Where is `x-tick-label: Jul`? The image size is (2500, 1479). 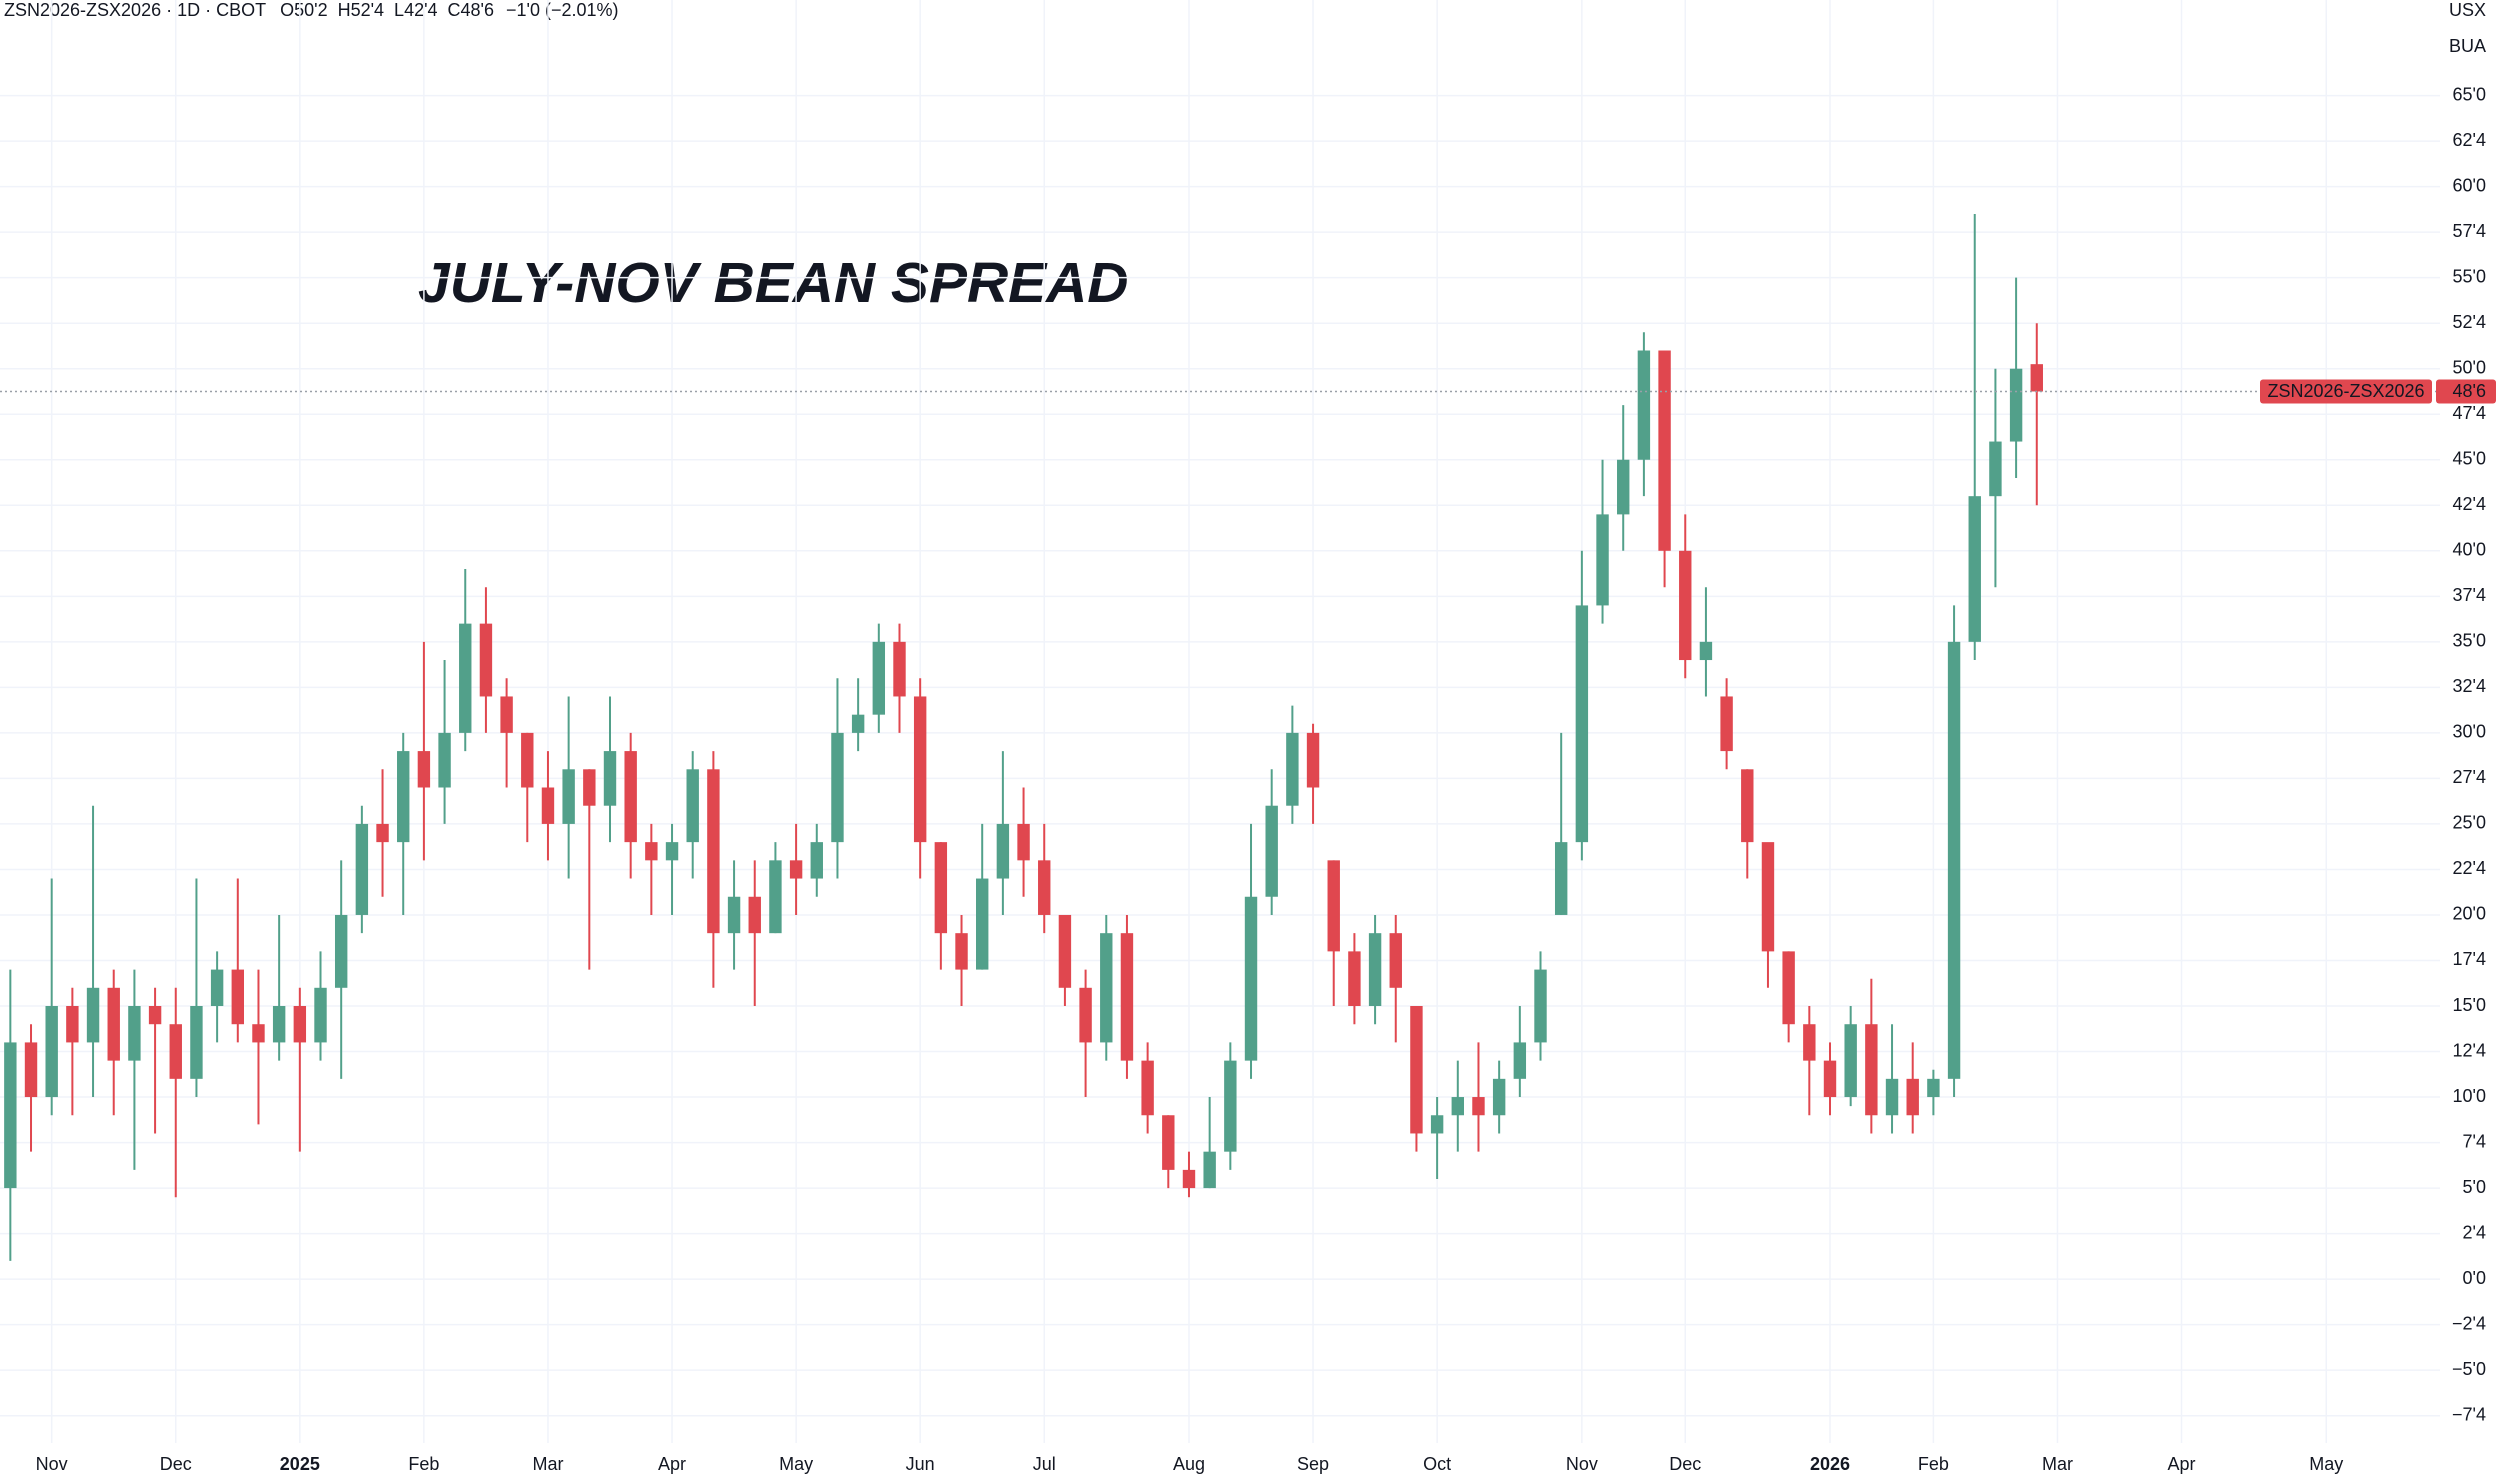
x-tick-label: Jul is located at coordinates (1044, 1464).